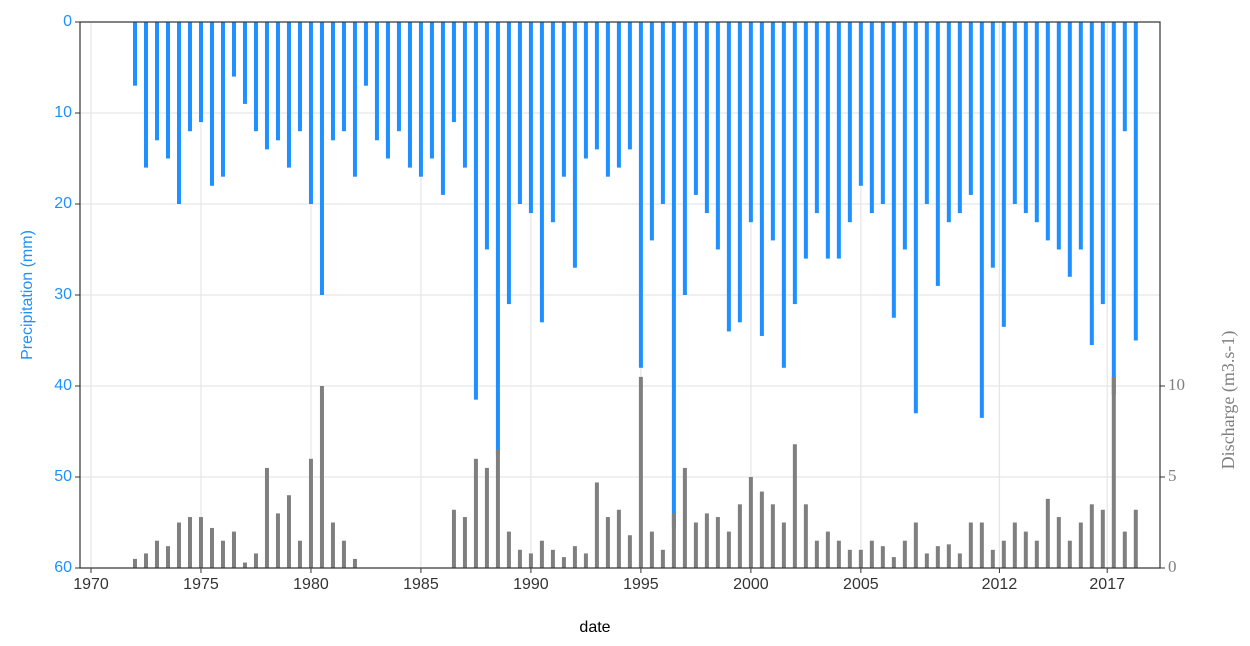  I want to click on y-tick-label: 50, so click(63, 476).